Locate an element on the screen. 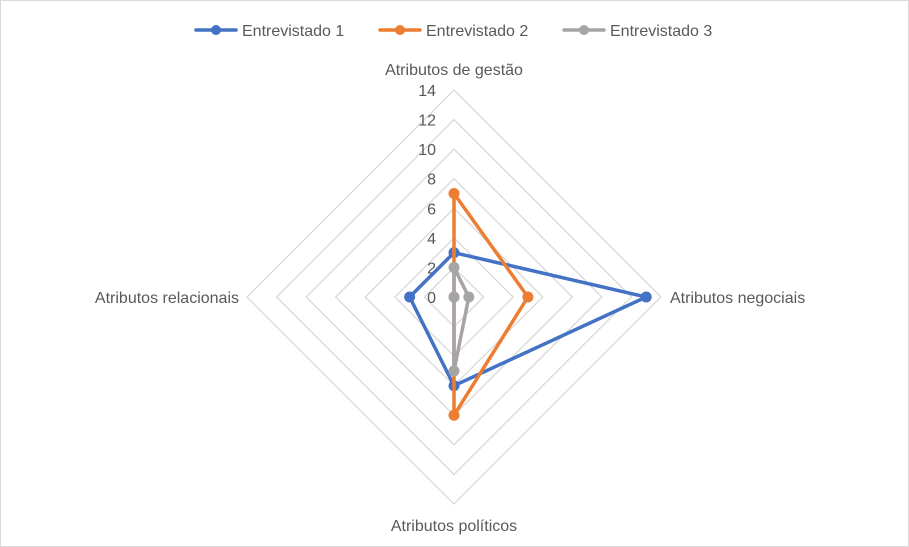 The image size is (909, 547). tick-label: 14 is located at coordinates (427, 91).